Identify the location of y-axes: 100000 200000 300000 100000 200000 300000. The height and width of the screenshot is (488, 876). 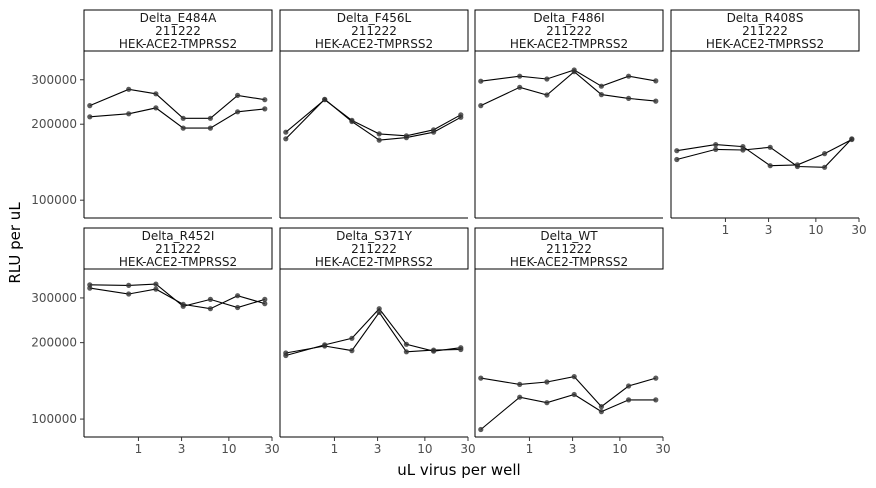
(57, 249).